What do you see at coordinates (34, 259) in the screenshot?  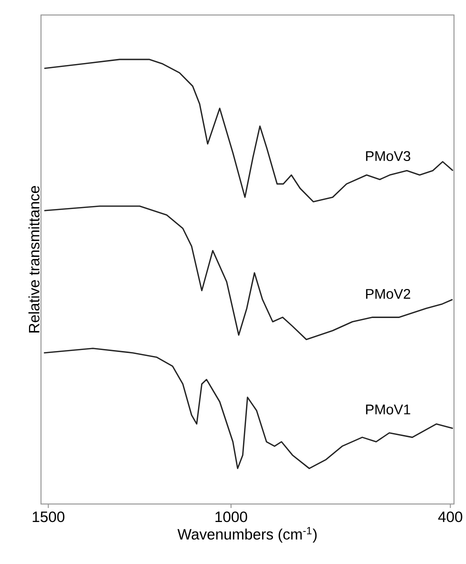 I see `y-axis-title: Relative transmittance` at bounding box center [34, 259].